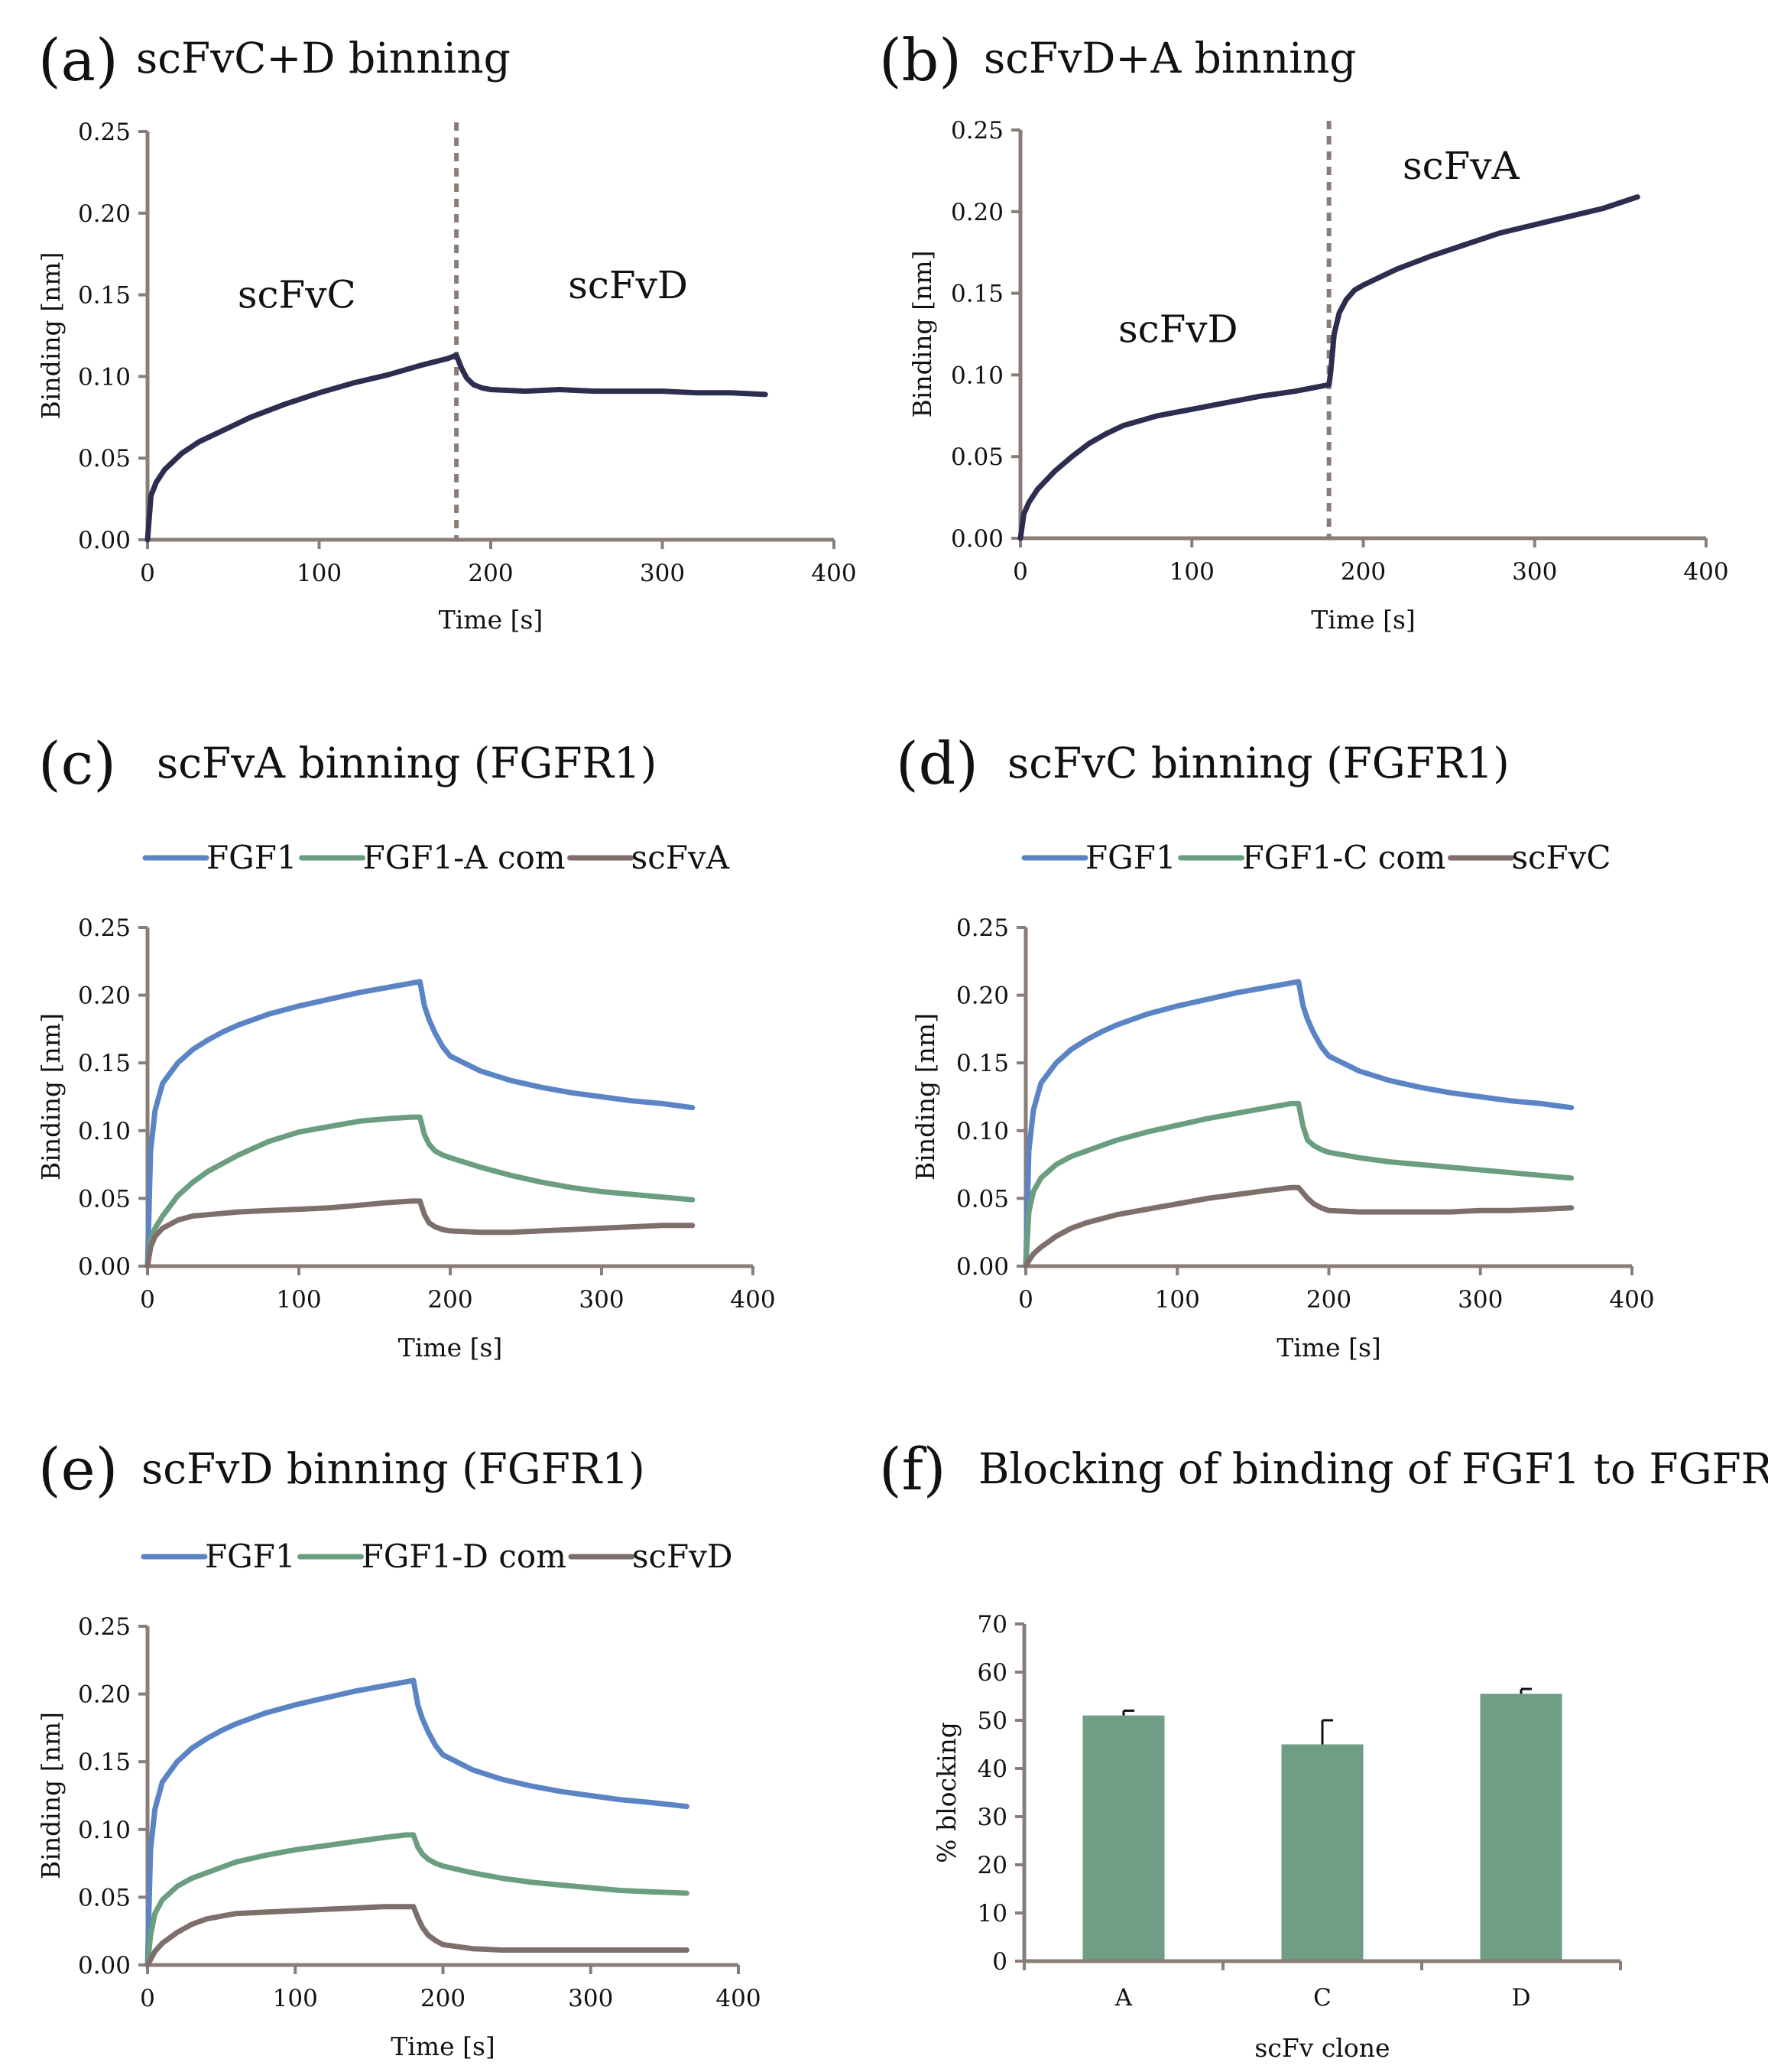 This screenshot has height=2072, width=1768. Describe the element at coordinates (420, 1191) in the screenshot. I see `series-line-fgf1-a-com` at that location.